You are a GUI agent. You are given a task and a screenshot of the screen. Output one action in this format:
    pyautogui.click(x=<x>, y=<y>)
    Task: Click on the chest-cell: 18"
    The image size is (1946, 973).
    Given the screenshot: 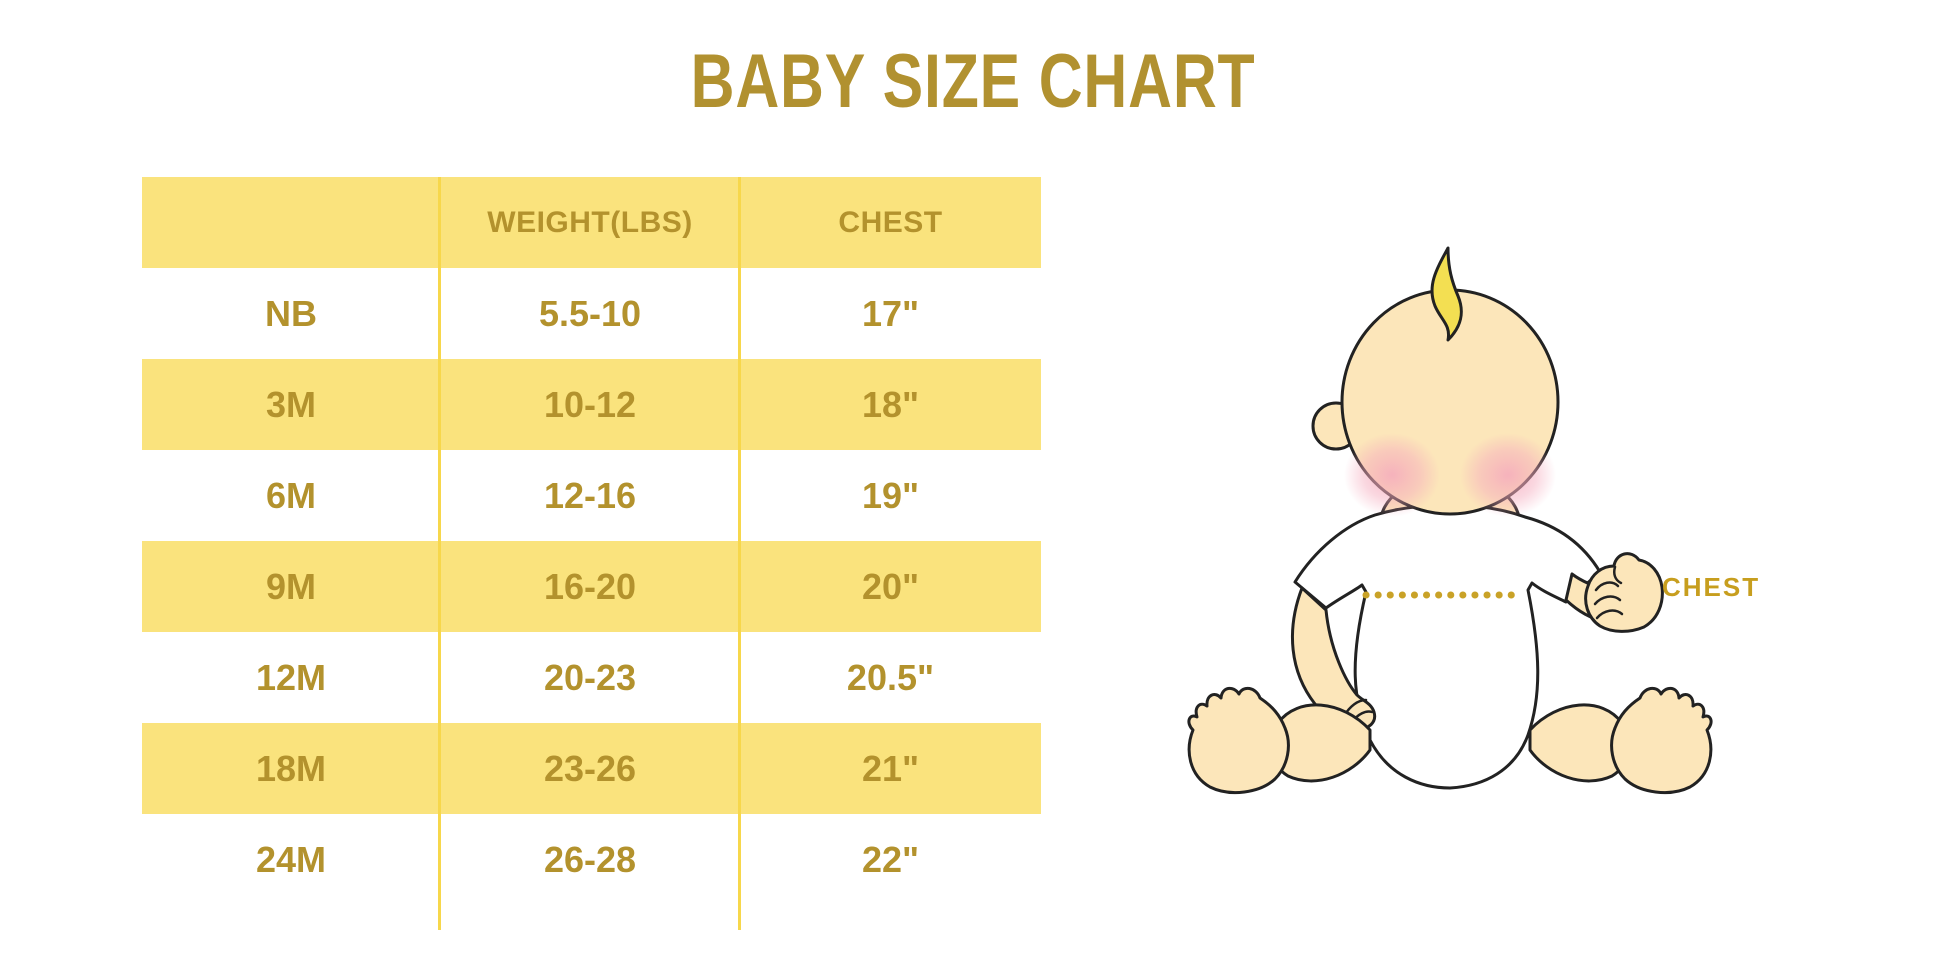 What is the action you would take?
    pyautogui.click(x=890, y=404)
    